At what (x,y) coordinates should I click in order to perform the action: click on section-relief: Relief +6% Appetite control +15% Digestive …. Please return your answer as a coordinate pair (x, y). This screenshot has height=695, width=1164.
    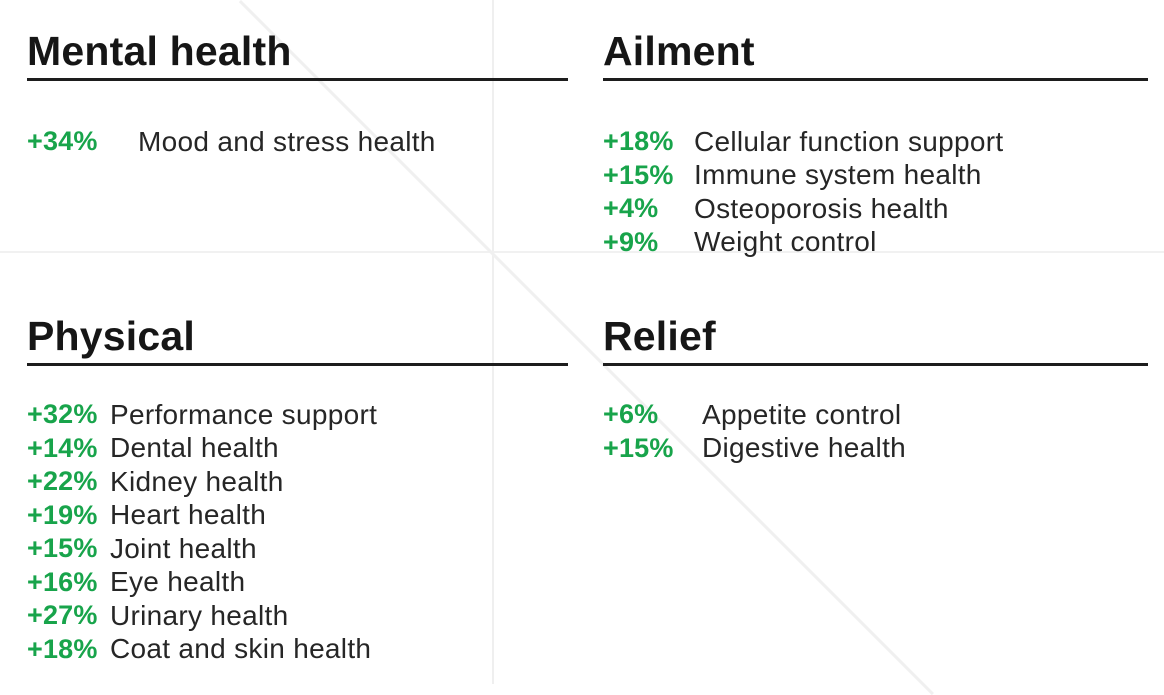
    Looking at the image, I should click on (875, 389).